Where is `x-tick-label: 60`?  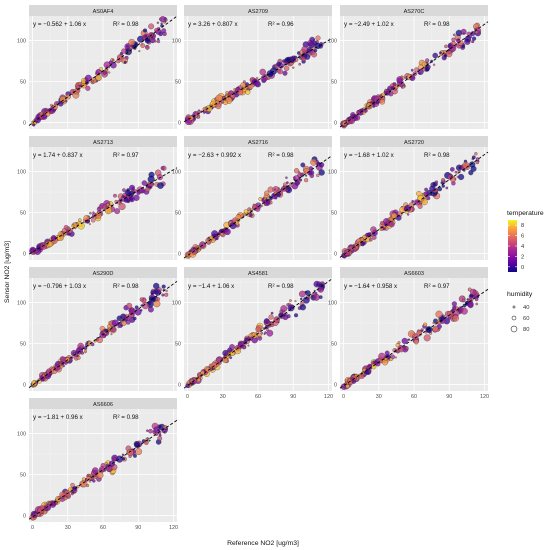 x-tick-label: 60 is located at coordinates (103, 528).